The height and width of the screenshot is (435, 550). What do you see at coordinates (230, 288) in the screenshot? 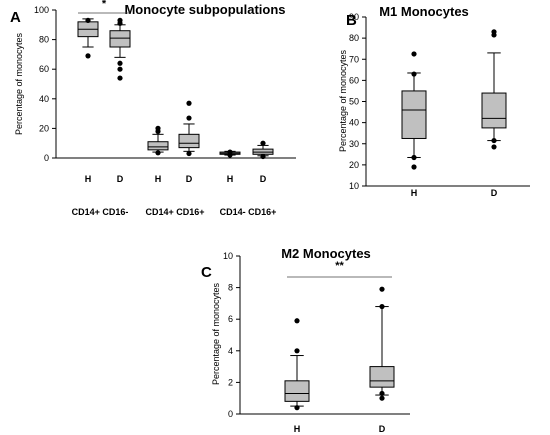
I see `y-tick-label: 8` at bounding box center [230, 288].